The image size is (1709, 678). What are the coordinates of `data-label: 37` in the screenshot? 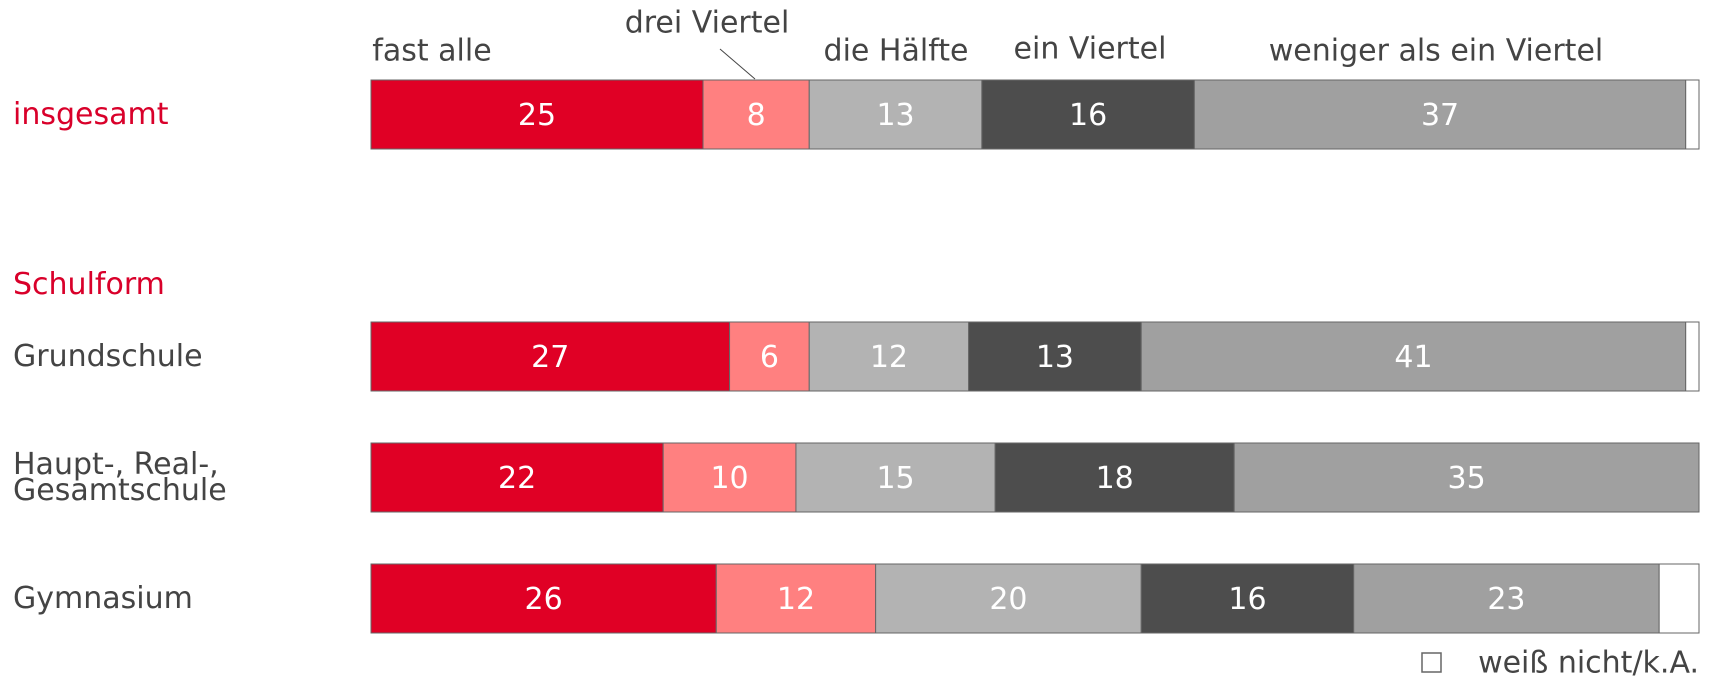 It's located at (1440, 115).